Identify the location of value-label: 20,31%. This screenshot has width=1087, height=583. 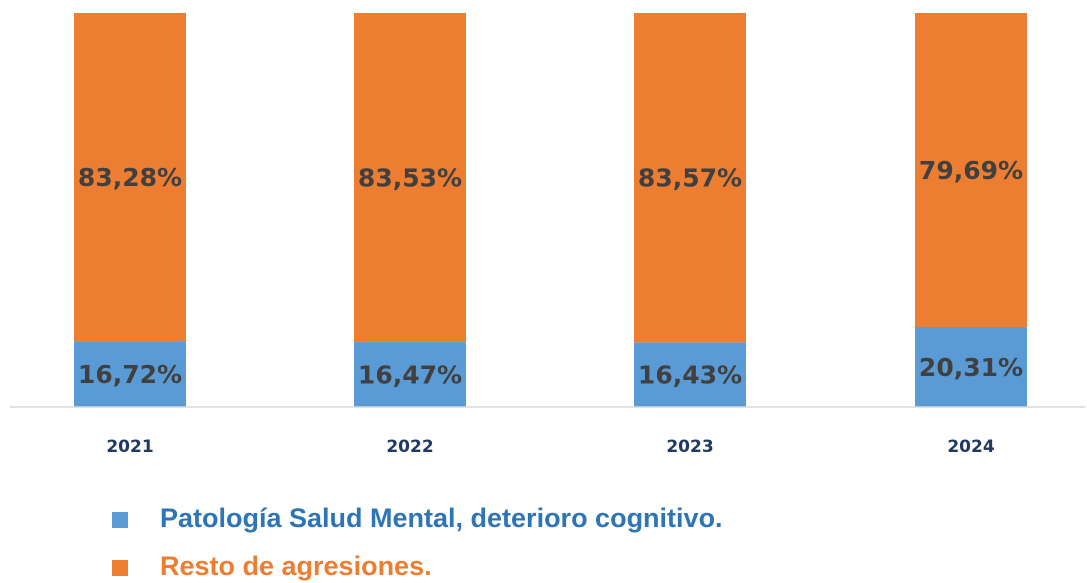
(971, 367).